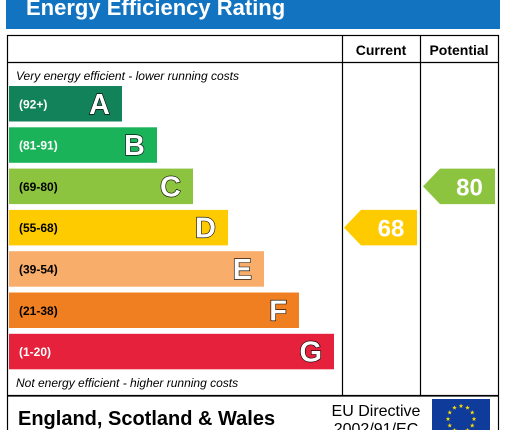 The height and width of the screenshot is (430, 509). What do you see at coordinates (419, 207) in the screenshot?
I see `rating-arrows: 68 80` at bounding box center [419, 207].